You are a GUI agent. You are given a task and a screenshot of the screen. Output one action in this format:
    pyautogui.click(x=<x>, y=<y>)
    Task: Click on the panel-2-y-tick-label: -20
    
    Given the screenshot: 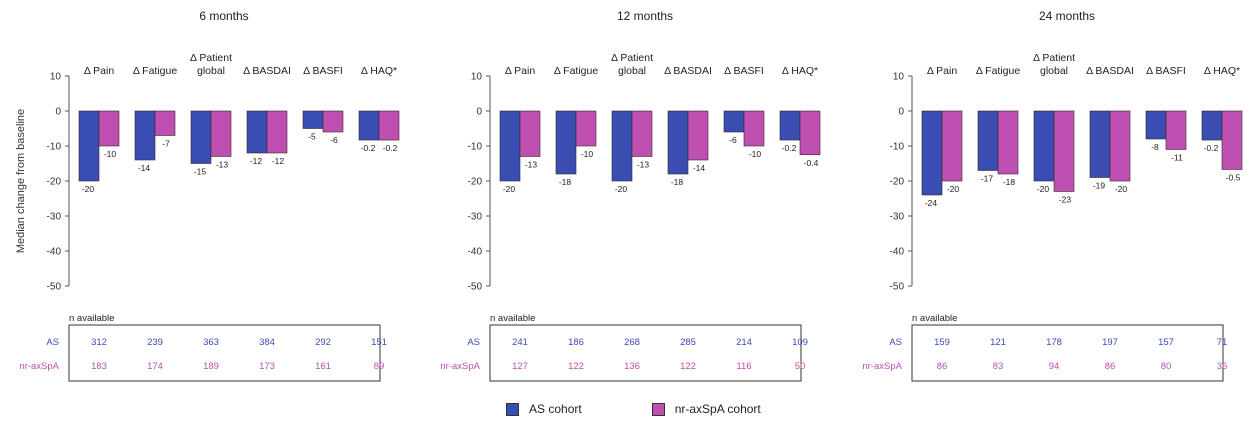 What is the action you would take?
    pyautogui.click(x=475, y=182)
    